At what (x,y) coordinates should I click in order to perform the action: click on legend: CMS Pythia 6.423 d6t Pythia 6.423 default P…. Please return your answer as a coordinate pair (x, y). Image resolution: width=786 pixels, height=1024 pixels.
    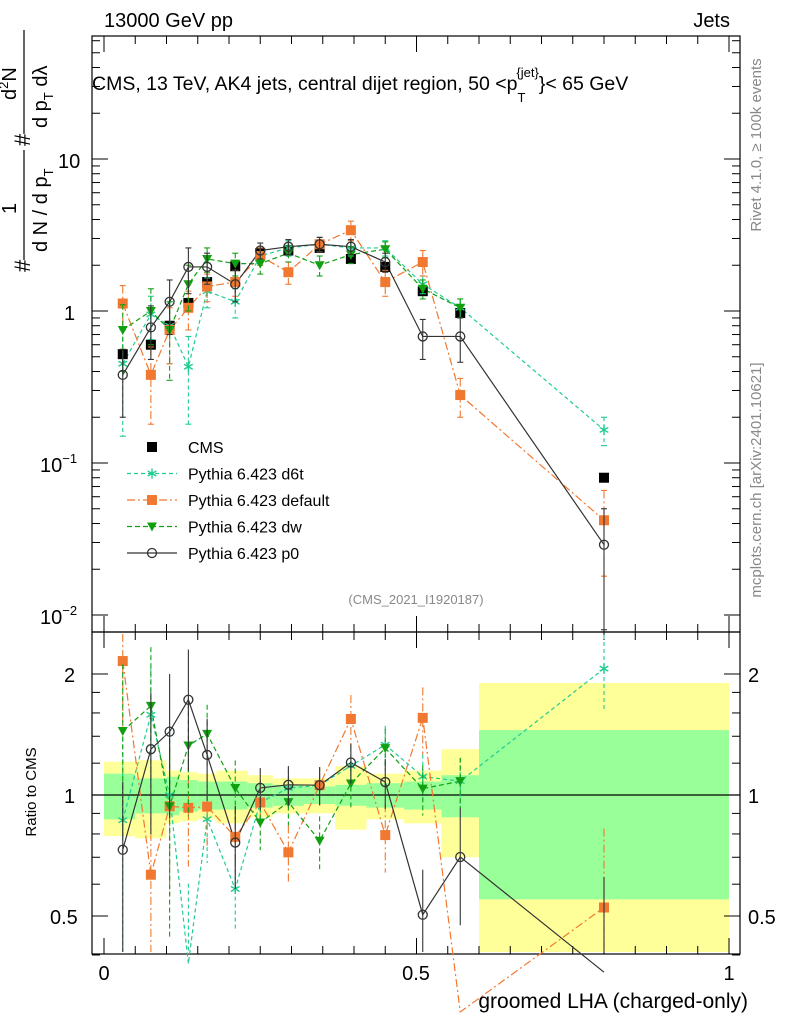
    Looking at the image, I should click on (228, 501).